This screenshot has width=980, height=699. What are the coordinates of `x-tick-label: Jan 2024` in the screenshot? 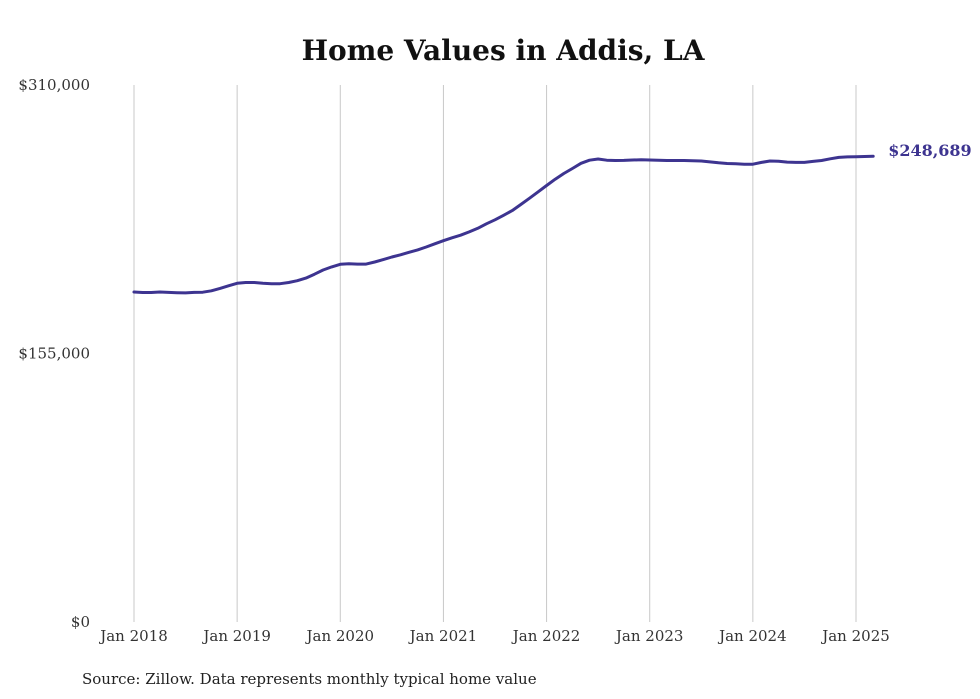 It's located at (752, 636).